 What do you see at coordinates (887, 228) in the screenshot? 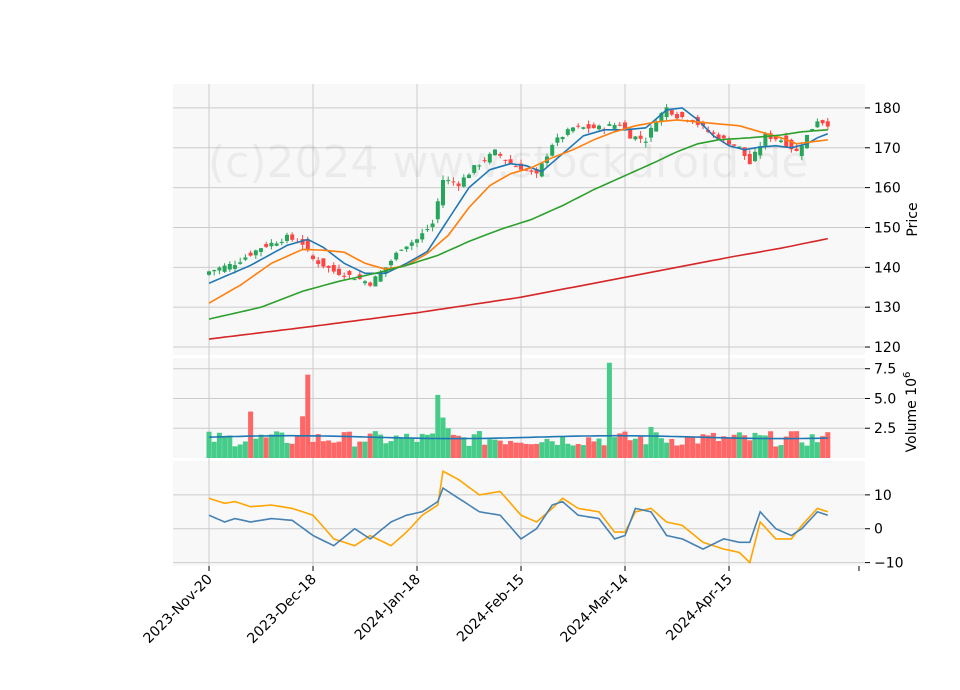
I see `y-tick-label: 150` at bounding box center [887, 228].